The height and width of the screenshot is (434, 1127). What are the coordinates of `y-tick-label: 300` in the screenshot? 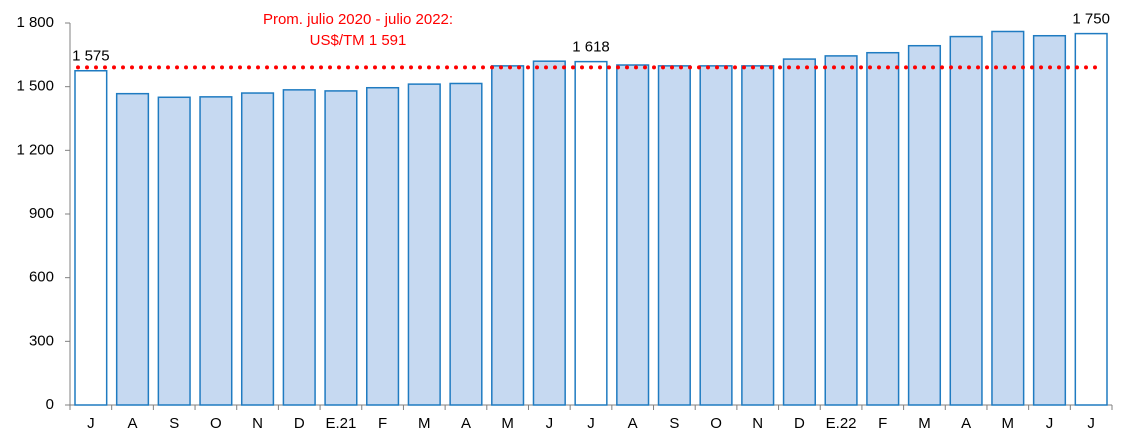 It's located at (41, 340).